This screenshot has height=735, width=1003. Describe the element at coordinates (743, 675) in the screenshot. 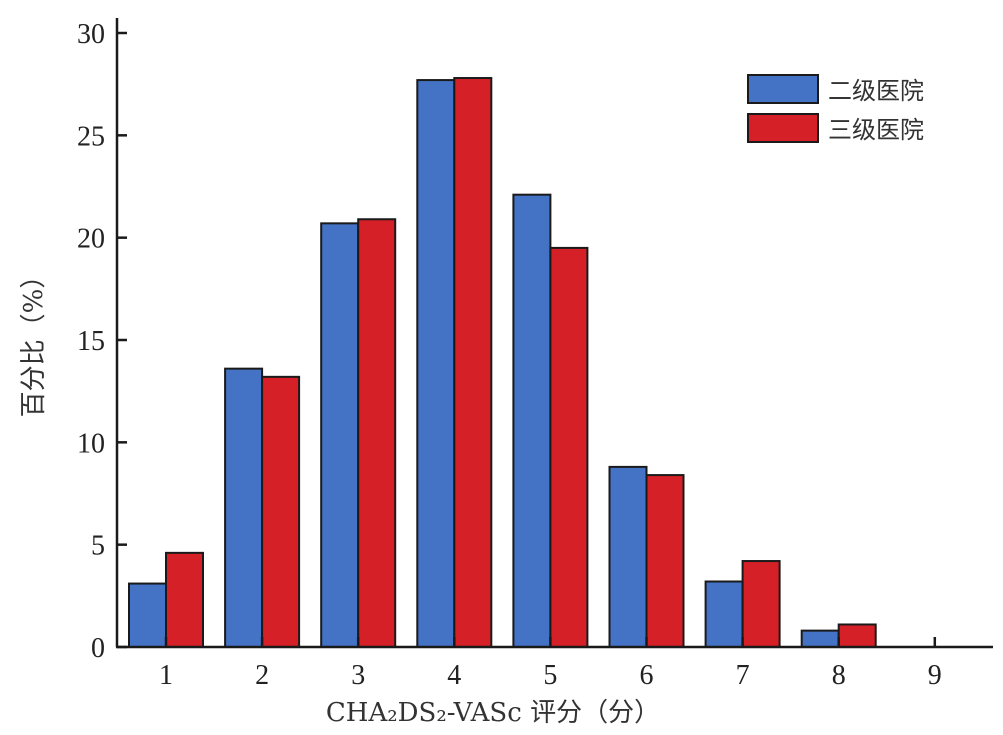

I see `x-tick-label: 7` at that location.